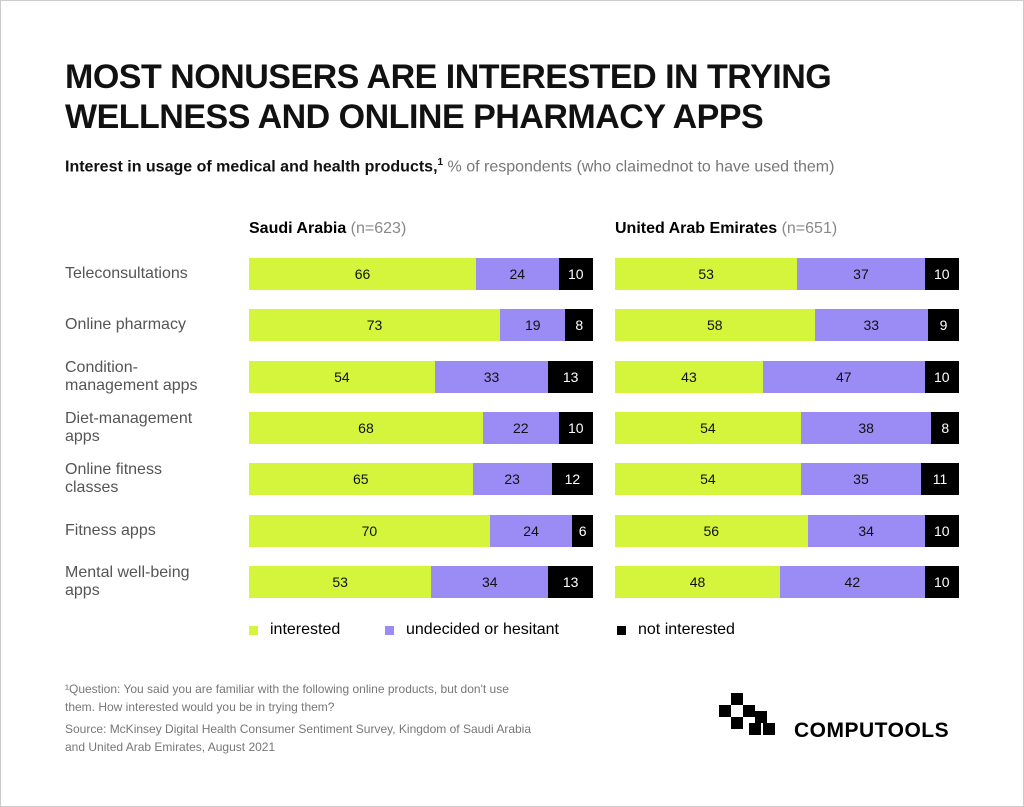 The image size is (1024, 807). I want to click on category-label: Mental well-being apps, so click(127, 581).